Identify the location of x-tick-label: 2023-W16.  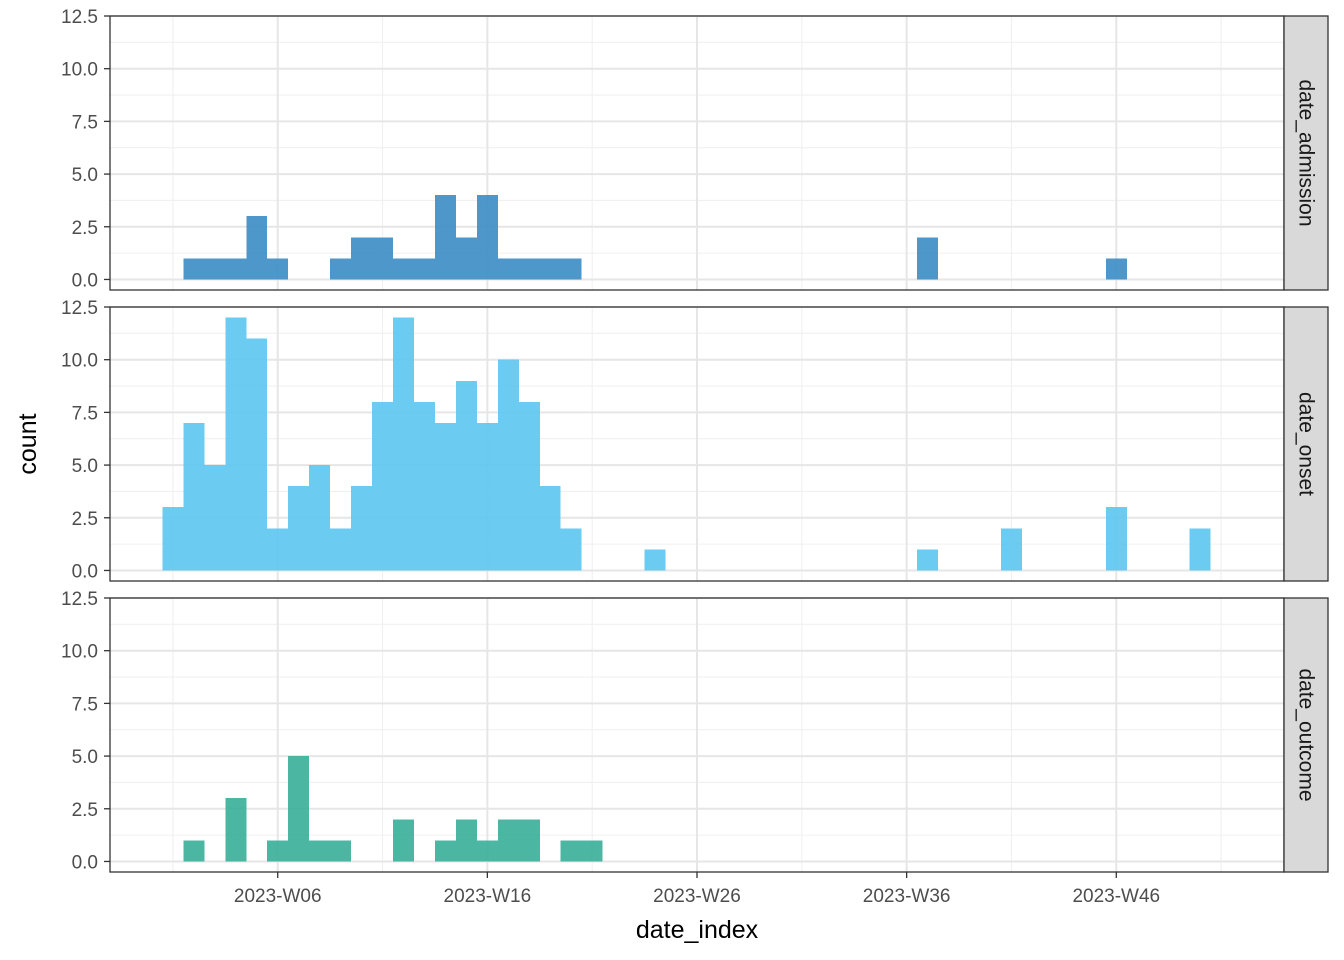
(488, 896).